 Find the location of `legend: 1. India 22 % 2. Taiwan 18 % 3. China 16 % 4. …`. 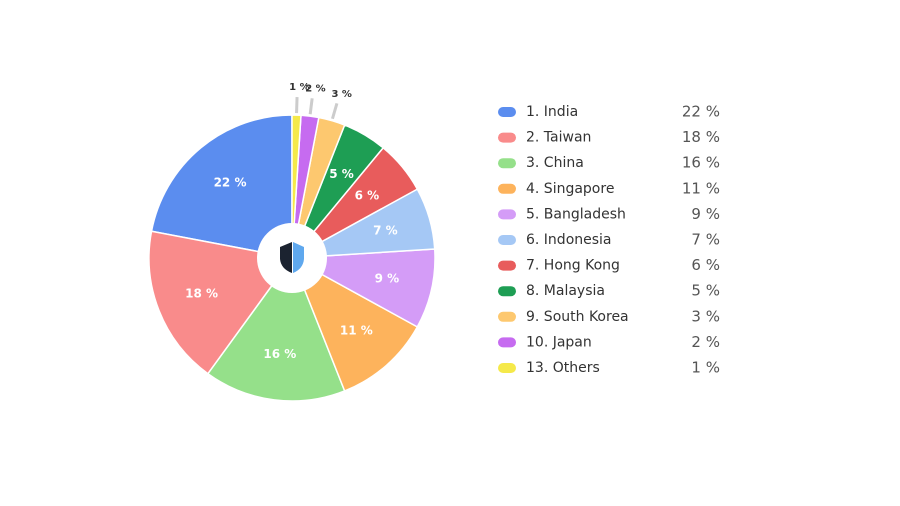

legend: 1. India 22 % 2. Taiwan 18 % 3. China 16 % 4. … is located at coordinates (609, 240).